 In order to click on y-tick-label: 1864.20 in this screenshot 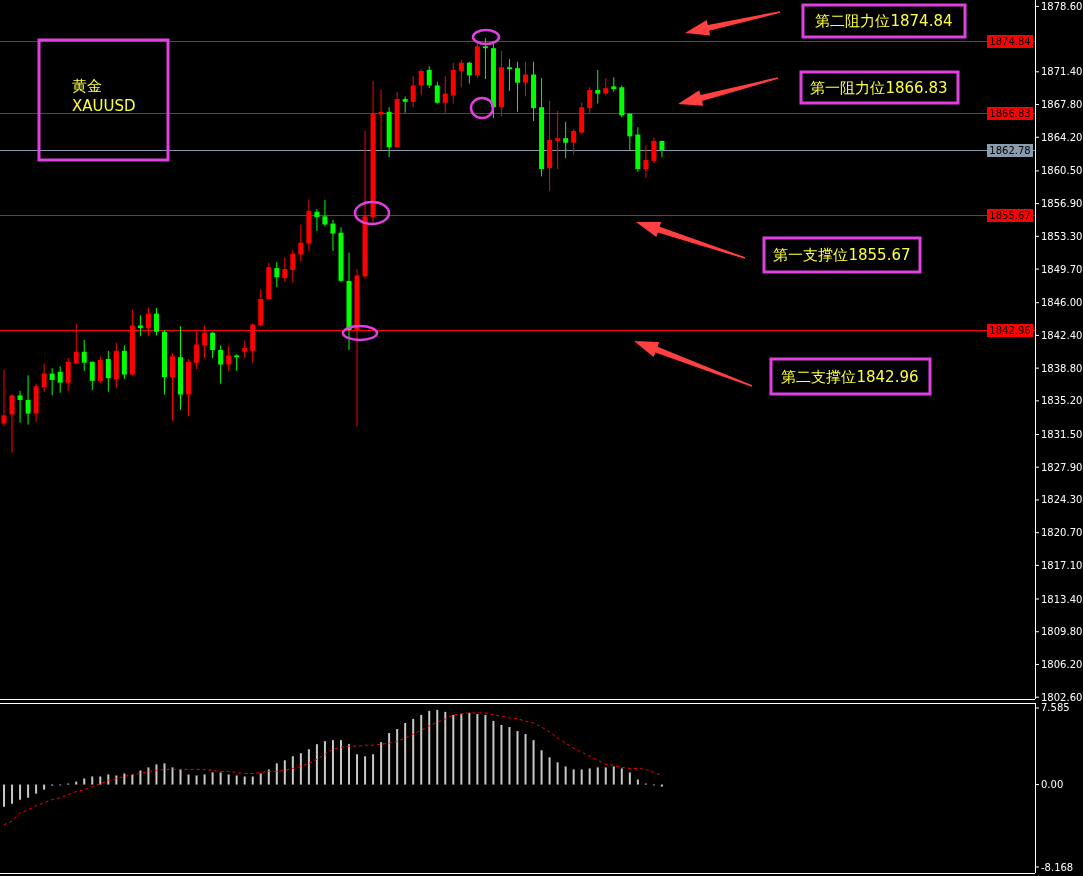, I will do `click(1062, 137)`.